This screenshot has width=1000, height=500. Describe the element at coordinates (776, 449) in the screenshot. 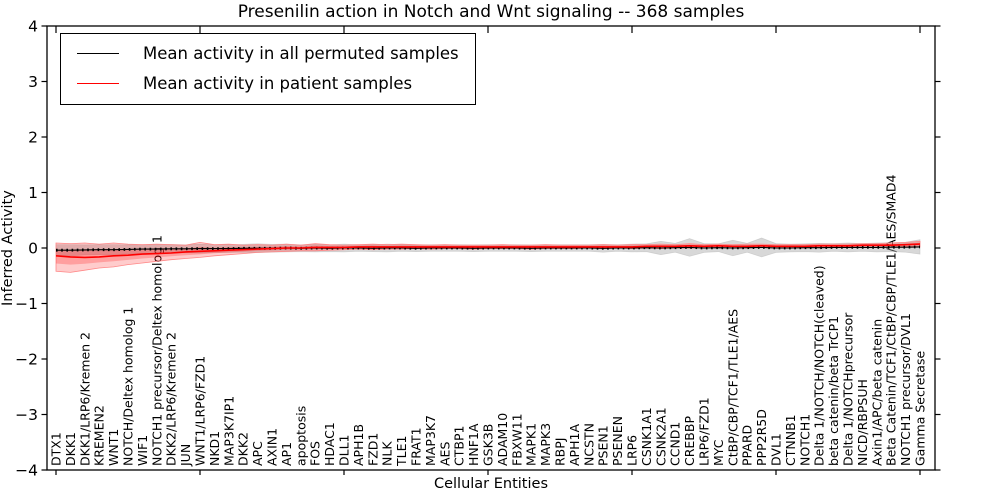

I see `x-category-label: DVL1` at that location.